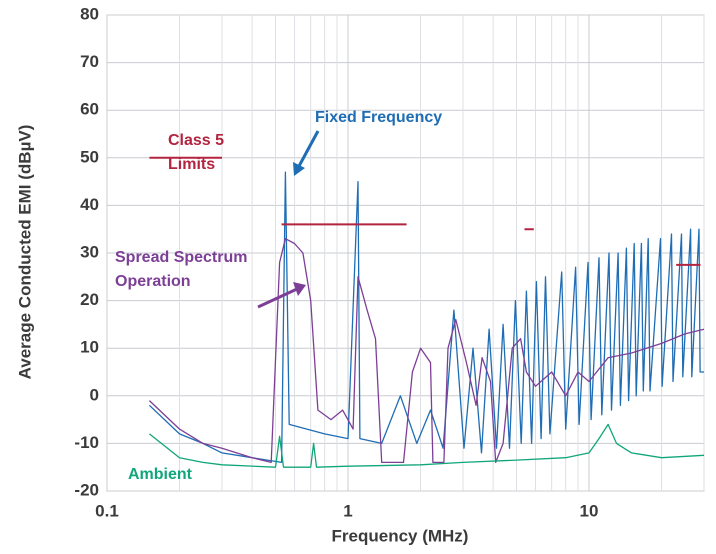 The width and height of the screenshot is (716, 554). Describe the element at coordinates (89, 61) in the screenshot. I see `y-tick-label: 70` at that location.